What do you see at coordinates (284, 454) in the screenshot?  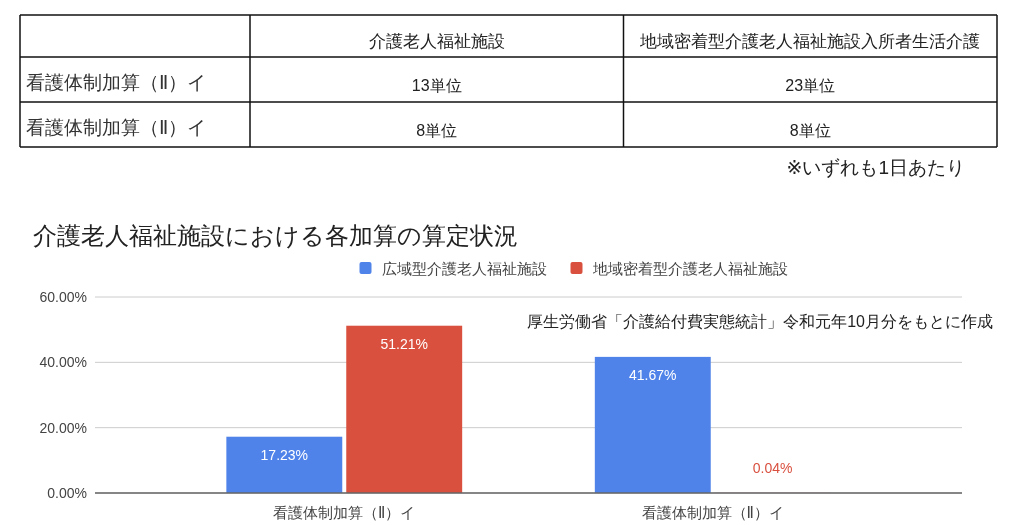 I see `data-label: 17.23%` at bounding box center [284, 454].